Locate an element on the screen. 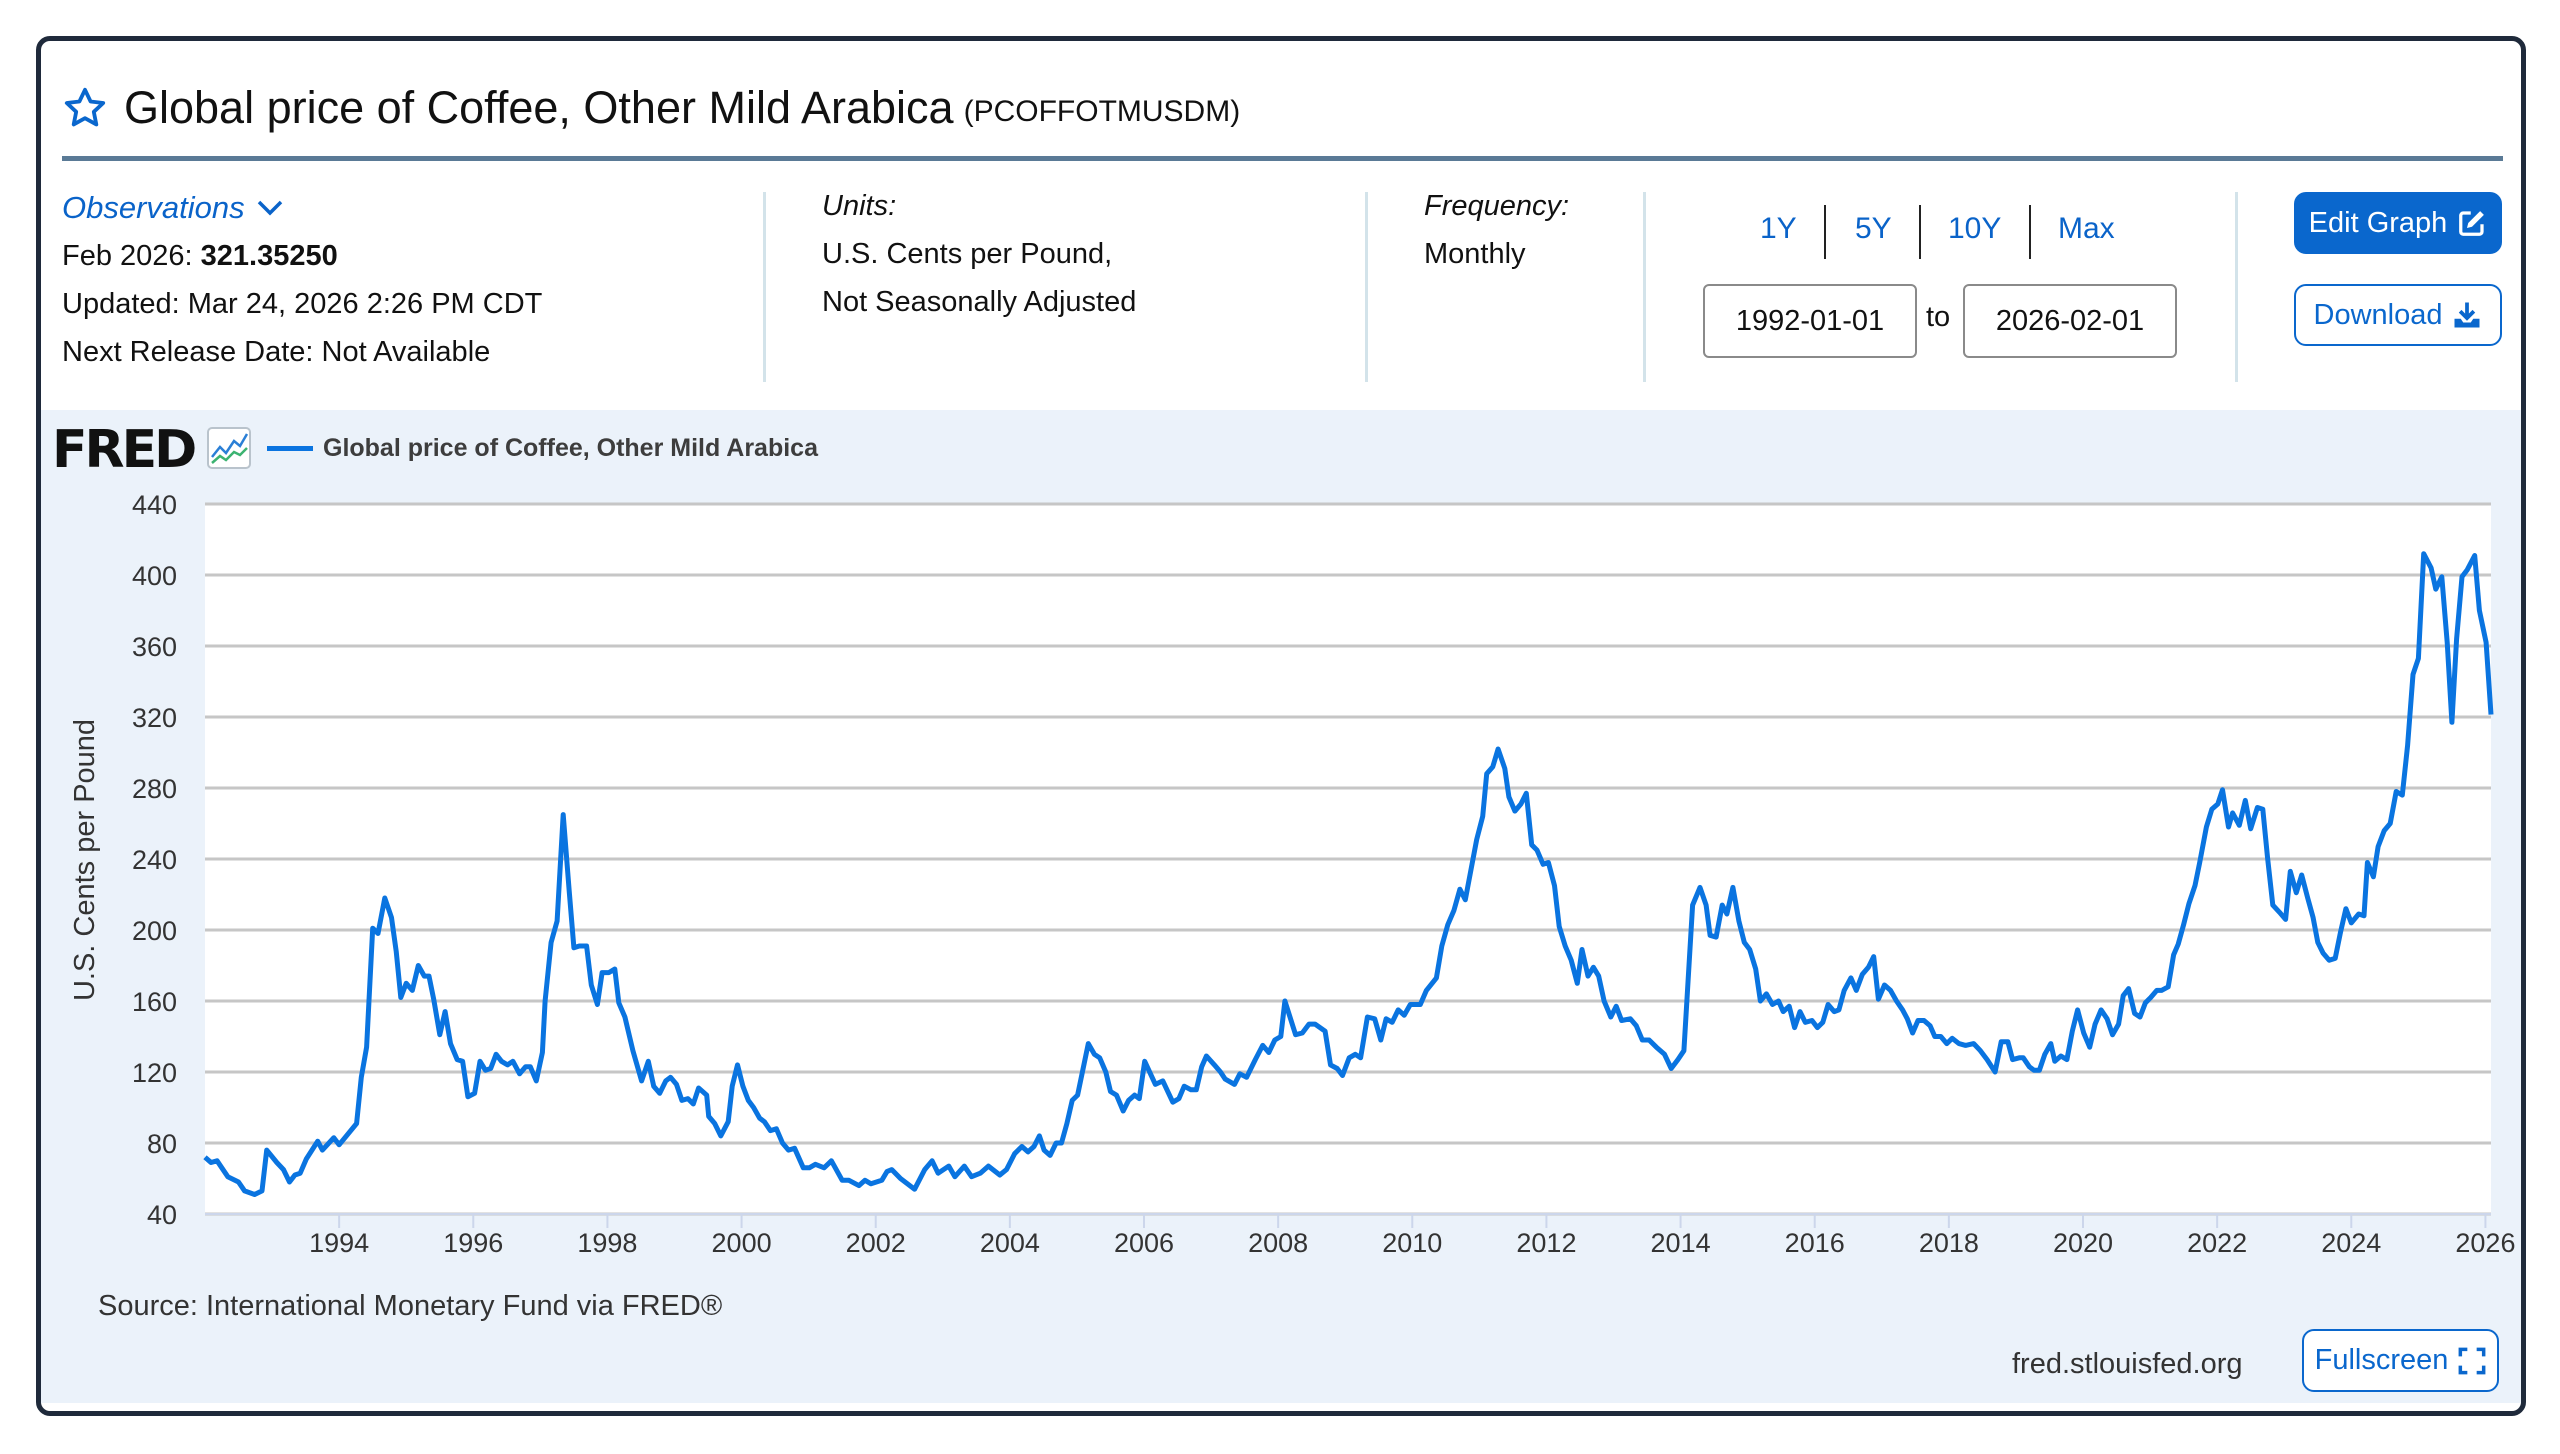 This screenshot has height=1454, width=2560. x-tick-label: 1994 is located at coordinates (339, 1243).